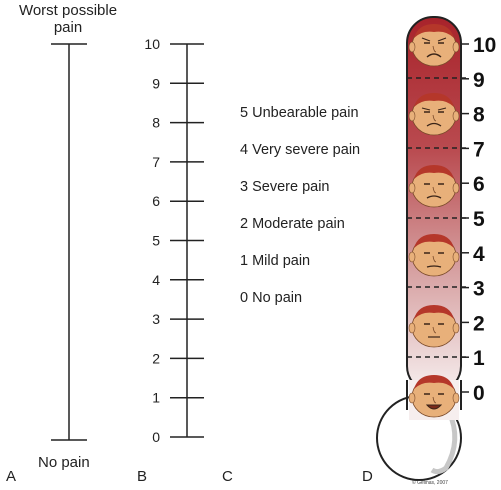 This screenshot has width=501, height=490. Describe the element at coordinates (156, 319) in the screenshot. I see `nrs-tick-label: 3` at that location.